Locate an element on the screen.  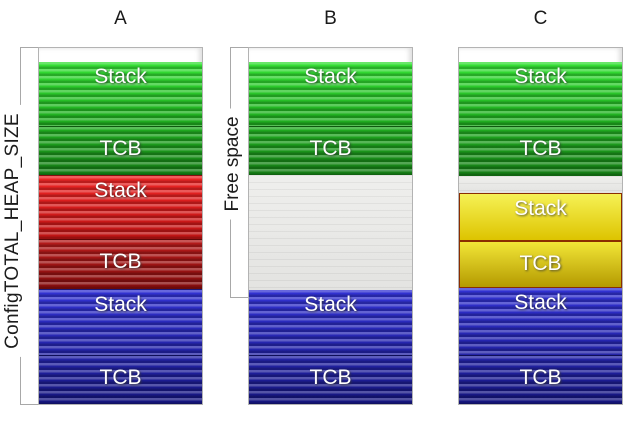
segment-c-blue-tcb: TCB is located at coordinates (540, 379).